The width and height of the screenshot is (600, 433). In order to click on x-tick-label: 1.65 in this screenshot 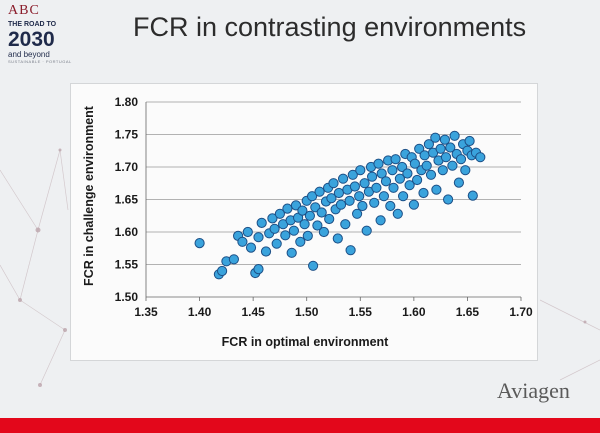, I will do `click(468, 312)`.